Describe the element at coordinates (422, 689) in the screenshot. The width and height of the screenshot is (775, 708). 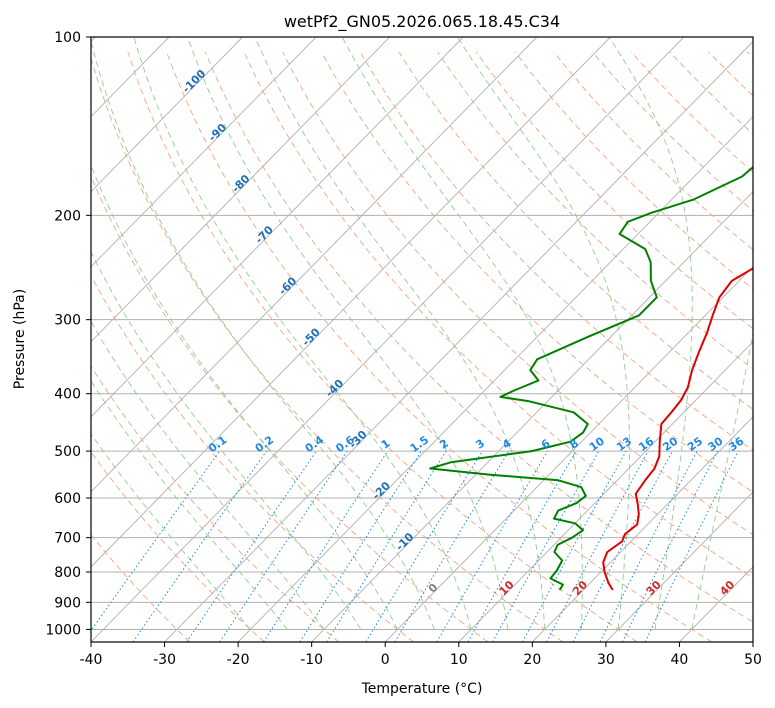
I see `x-axis-label: Temperature (°C)` at that location.